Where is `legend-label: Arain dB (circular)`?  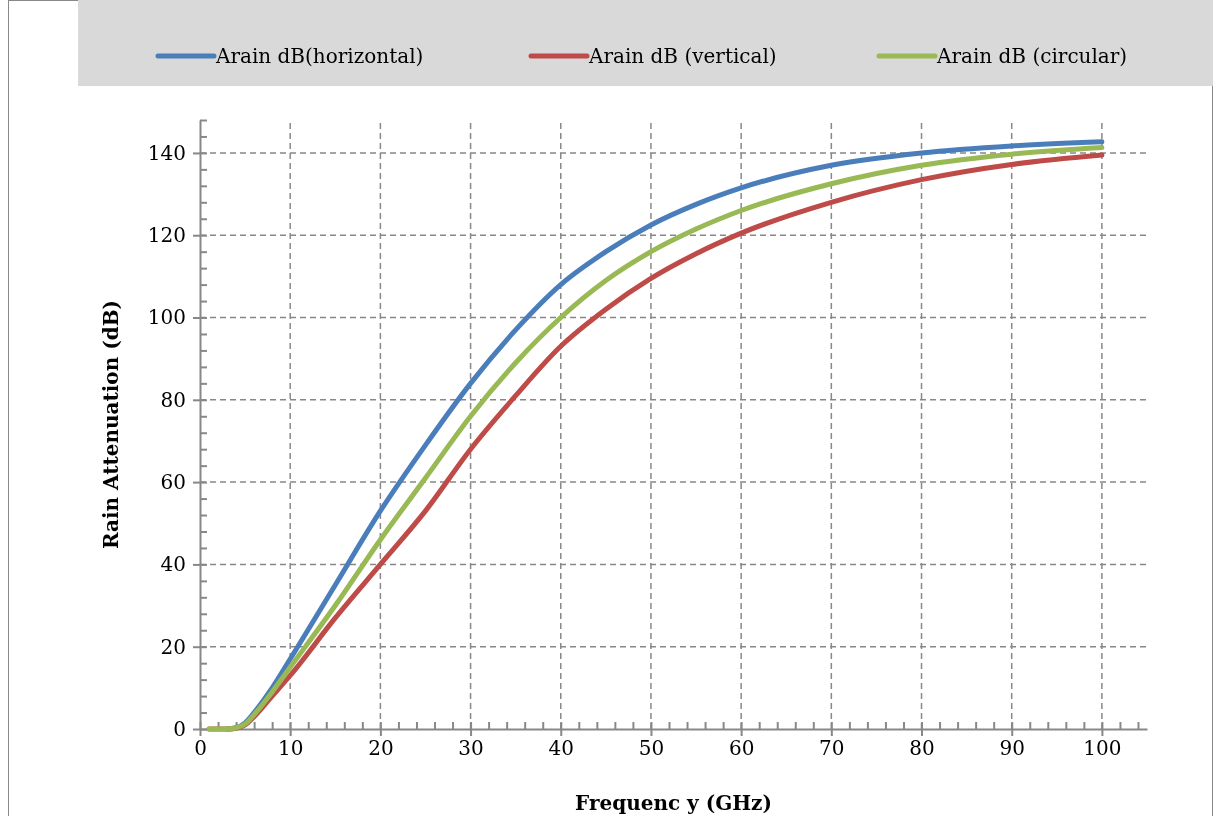 legend-label: Arain dB (circular) is located at coordinates (1032, 56).